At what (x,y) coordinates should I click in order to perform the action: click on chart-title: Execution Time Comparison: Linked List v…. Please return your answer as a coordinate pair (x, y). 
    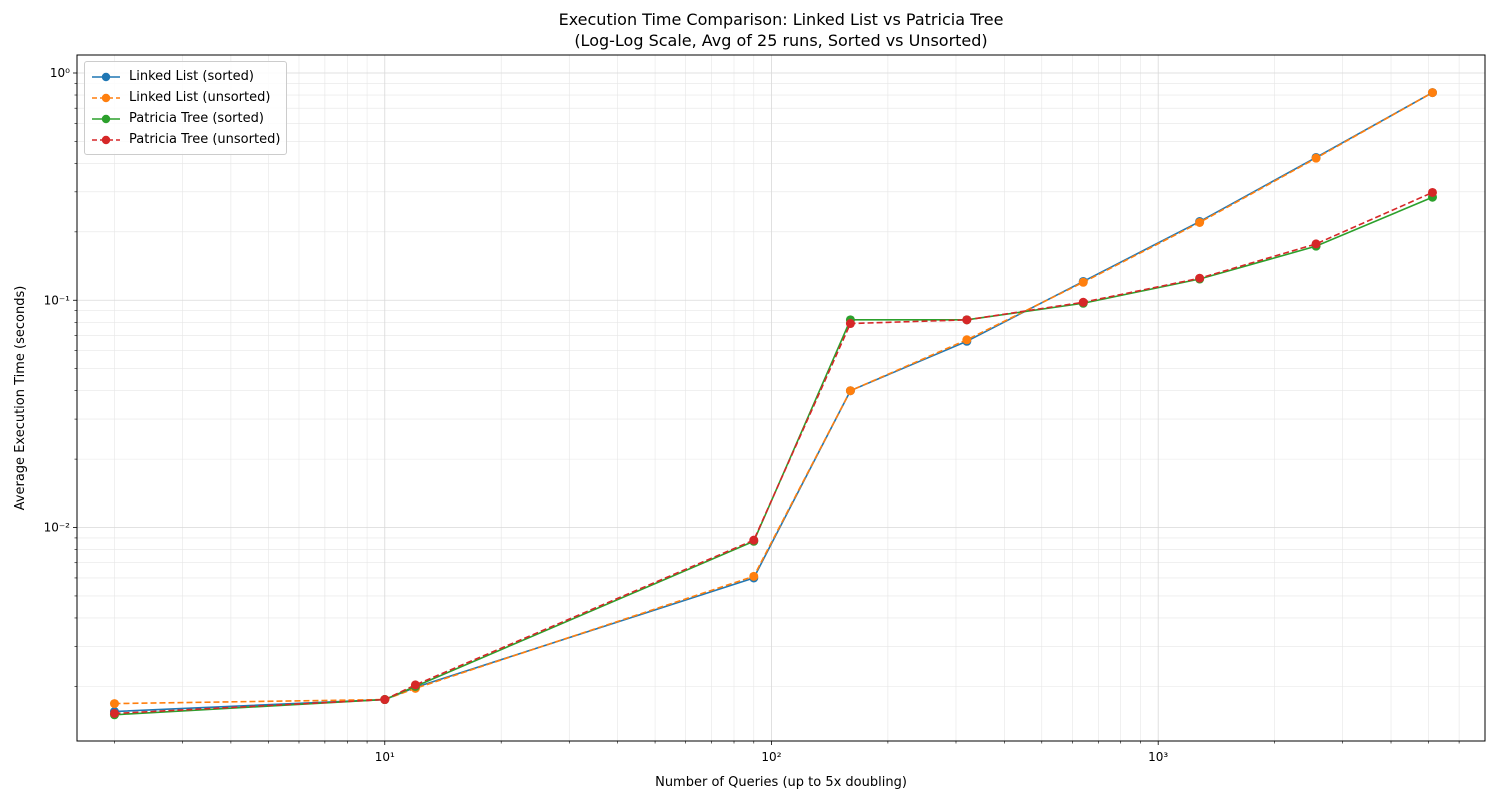
    Looking at the image, I should click on (781, 19).